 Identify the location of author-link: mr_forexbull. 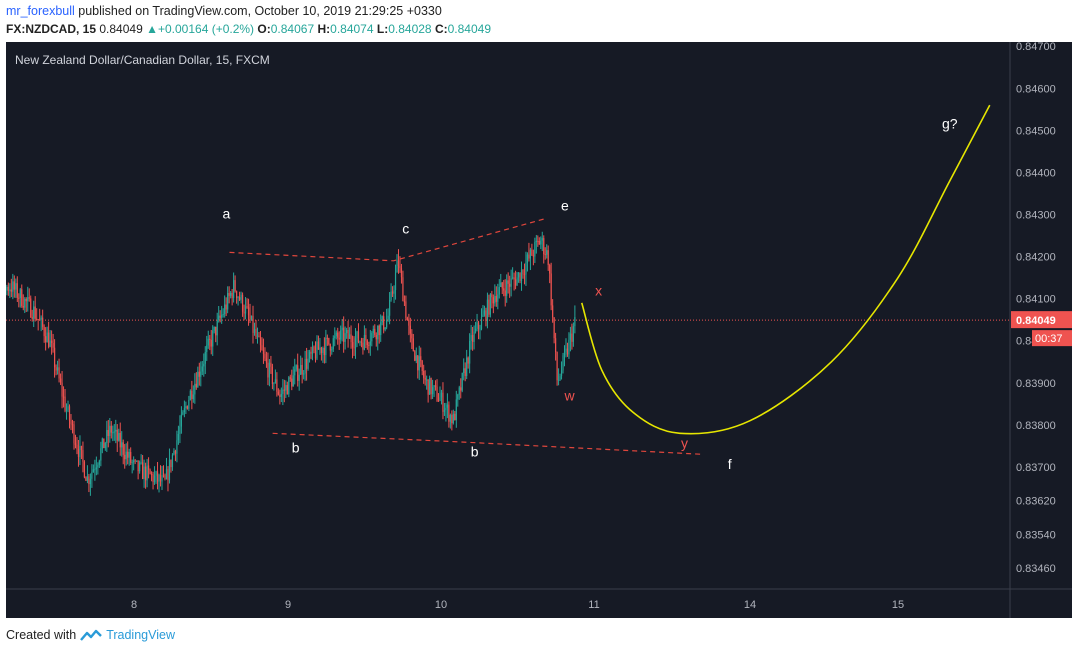
(40, 11).